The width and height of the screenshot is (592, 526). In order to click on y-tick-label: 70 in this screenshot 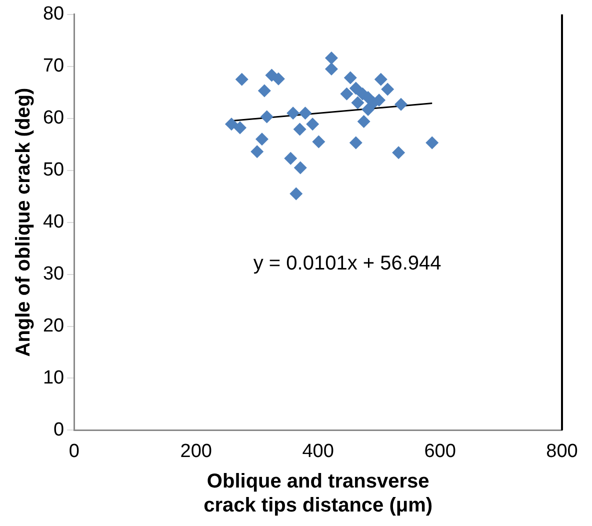, I will do `click(53, 66)`.